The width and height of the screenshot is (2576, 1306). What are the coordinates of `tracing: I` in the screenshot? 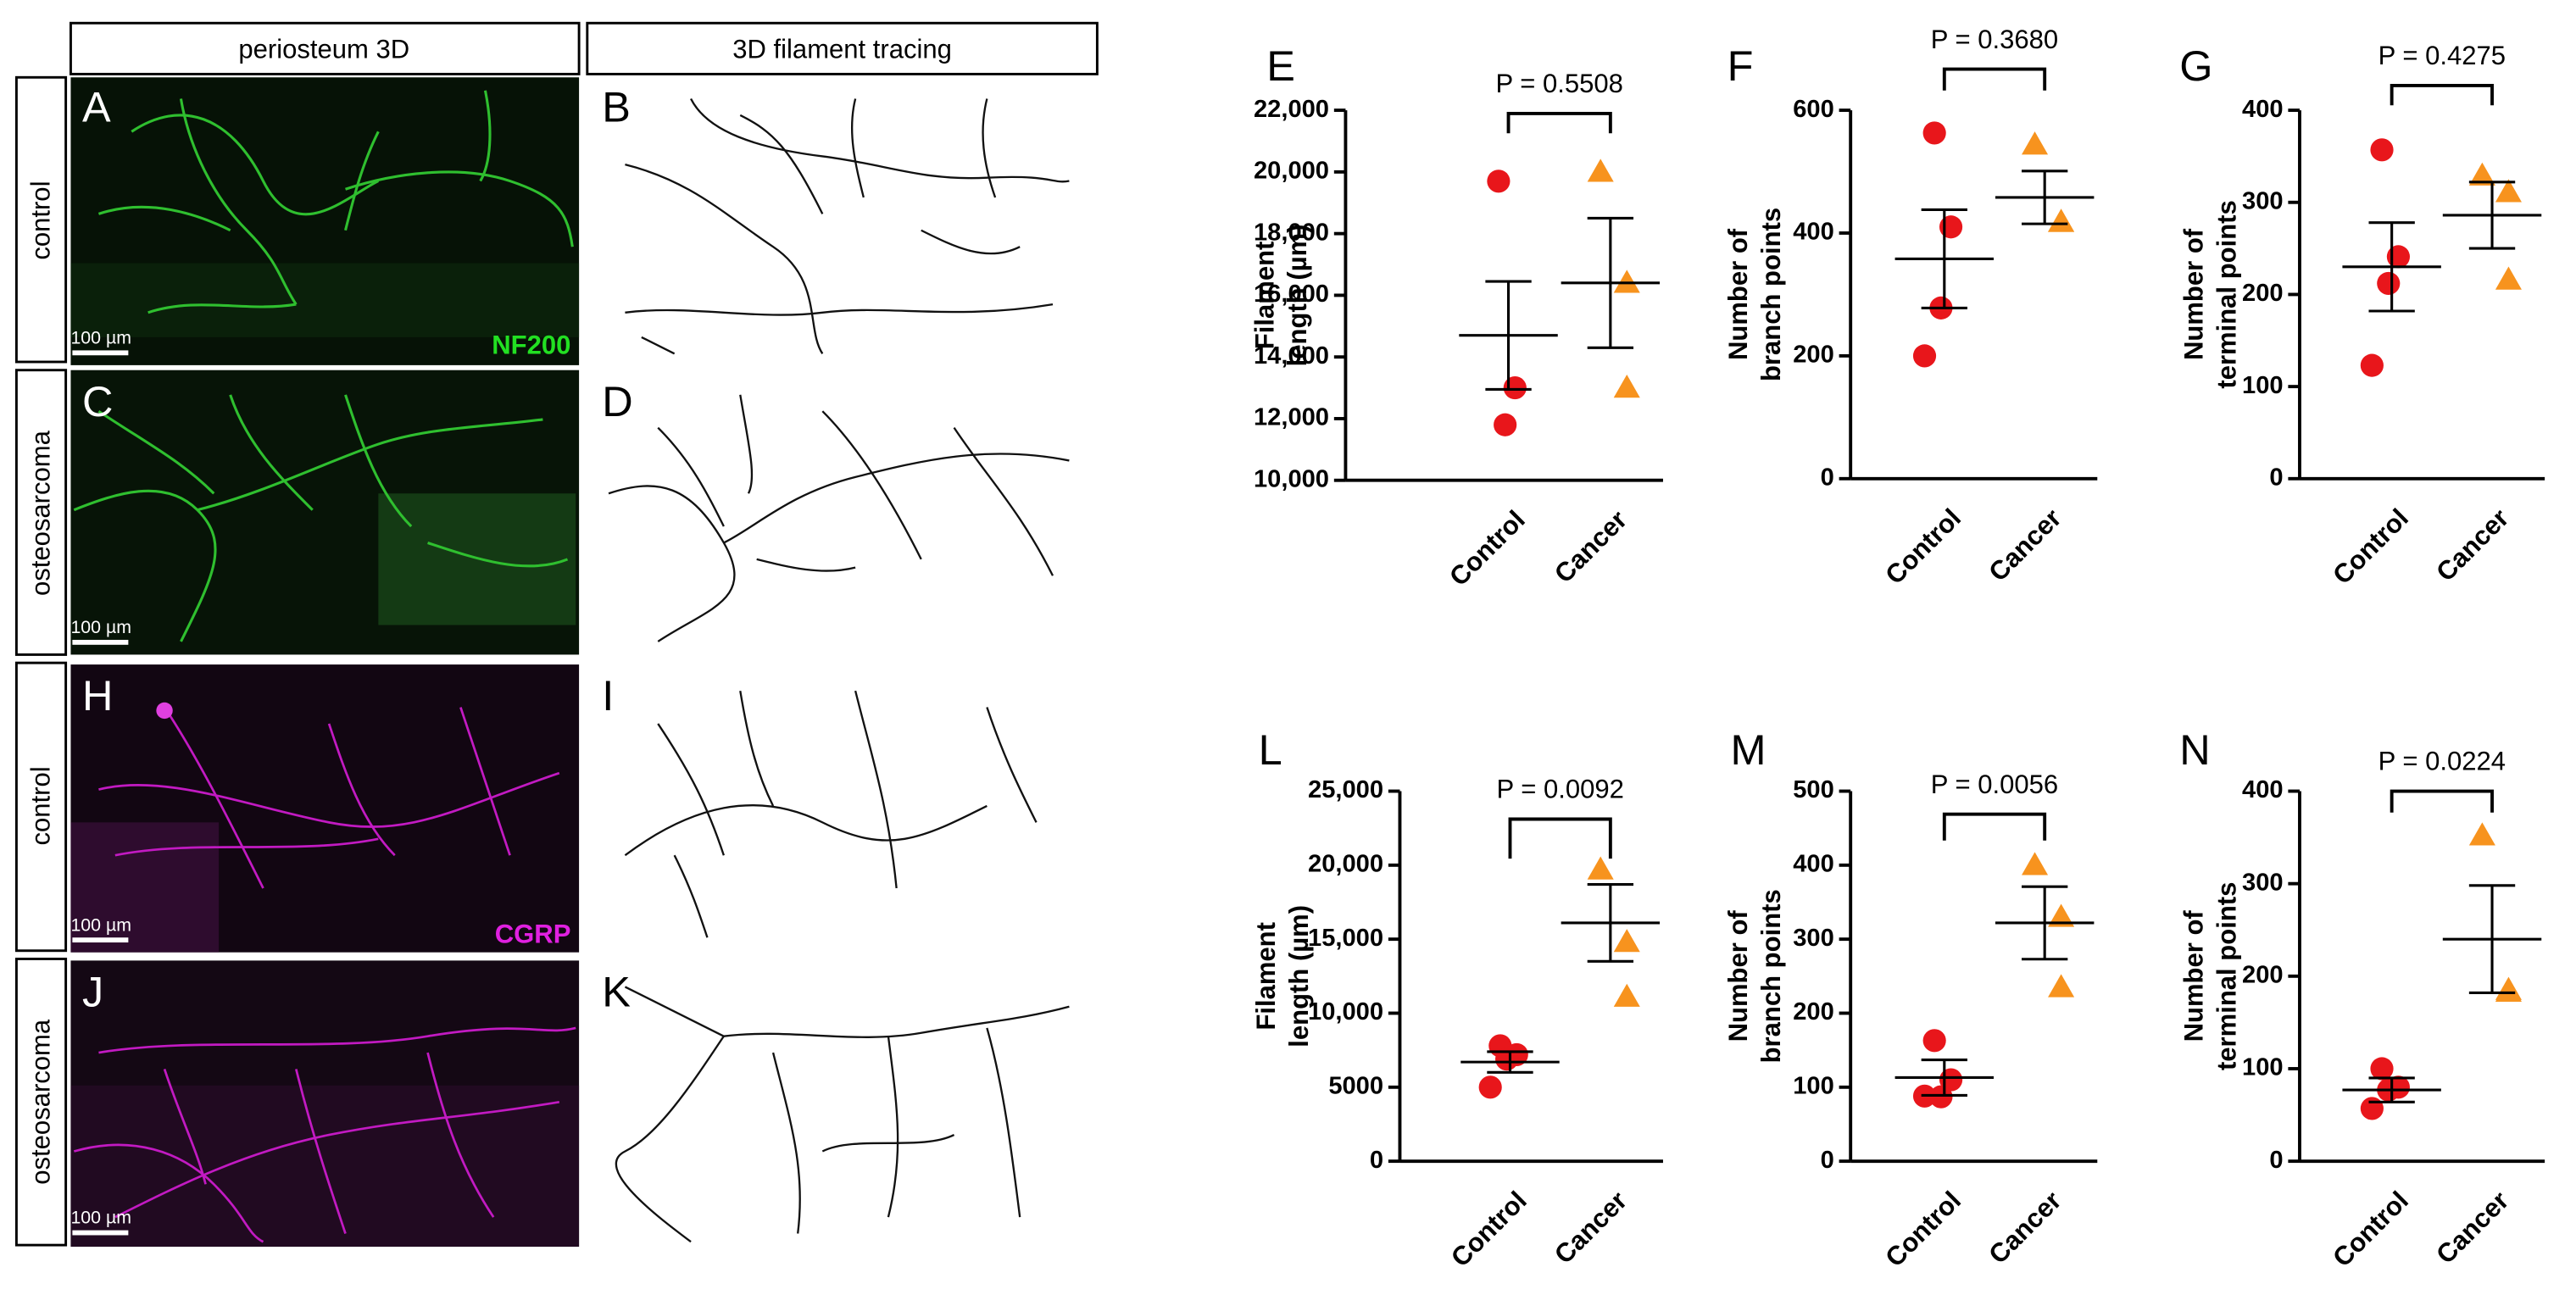 It's located at (842, 808).